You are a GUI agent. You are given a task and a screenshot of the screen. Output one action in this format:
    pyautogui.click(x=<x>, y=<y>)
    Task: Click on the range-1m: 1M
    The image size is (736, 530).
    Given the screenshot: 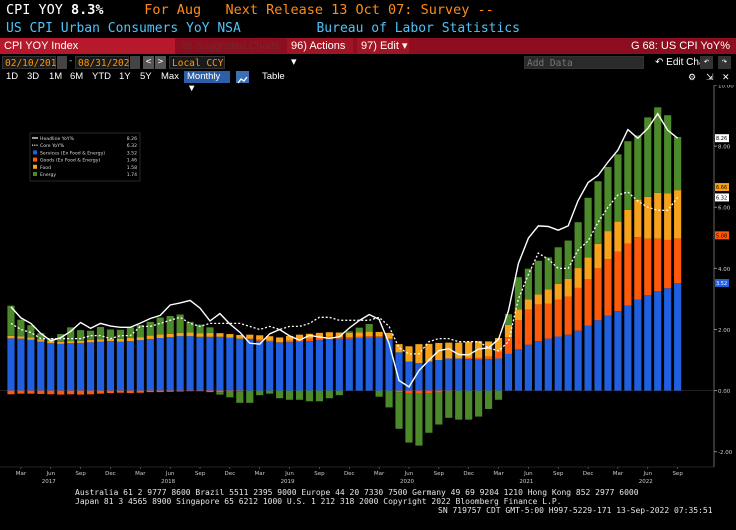 What is the action you would take?
    pyautogui.click(x=56, y=76)
    